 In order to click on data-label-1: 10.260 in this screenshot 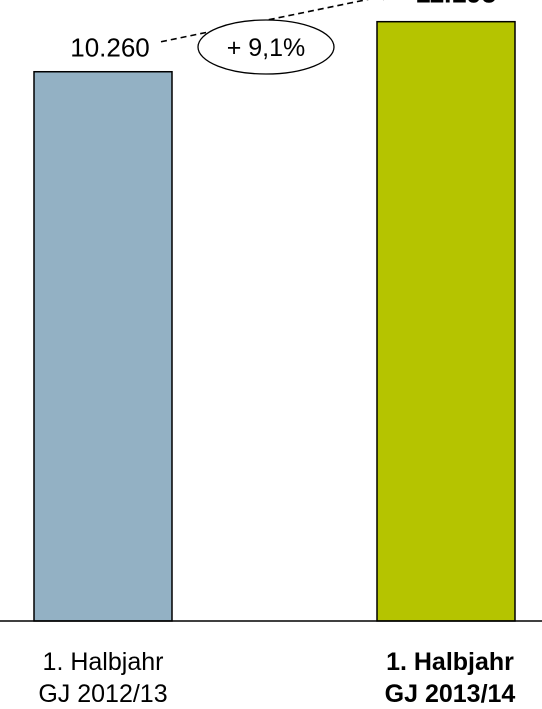, I will do `click(110, 48)`.